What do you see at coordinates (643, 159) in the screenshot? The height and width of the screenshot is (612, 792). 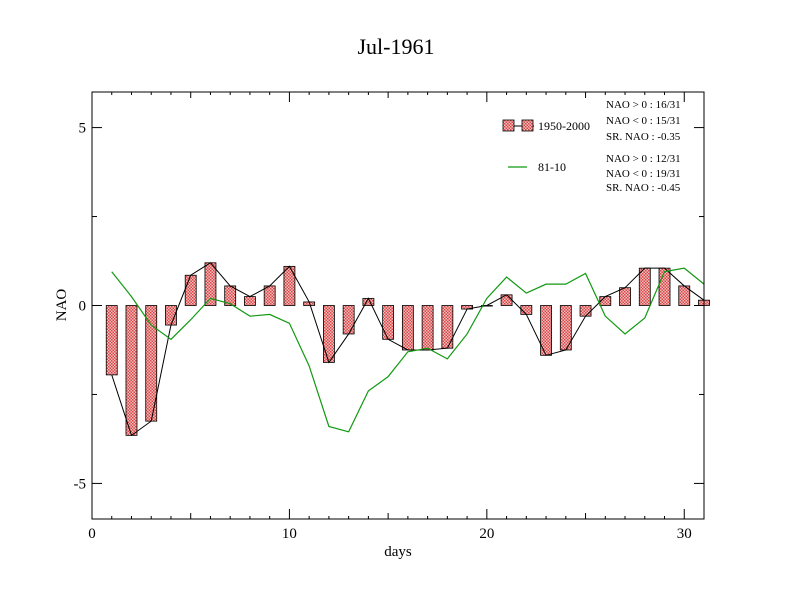 I see `stat-81-10-positive: NAO > 0 : 12/31` at bounding box center [643, 159].